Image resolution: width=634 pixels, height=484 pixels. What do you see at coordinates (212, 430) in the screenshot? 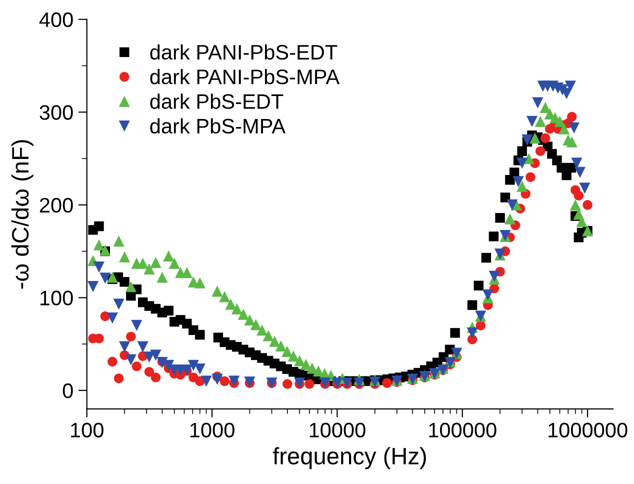
I see `x-tick-label: 1000` at bounding box center [212, 430].